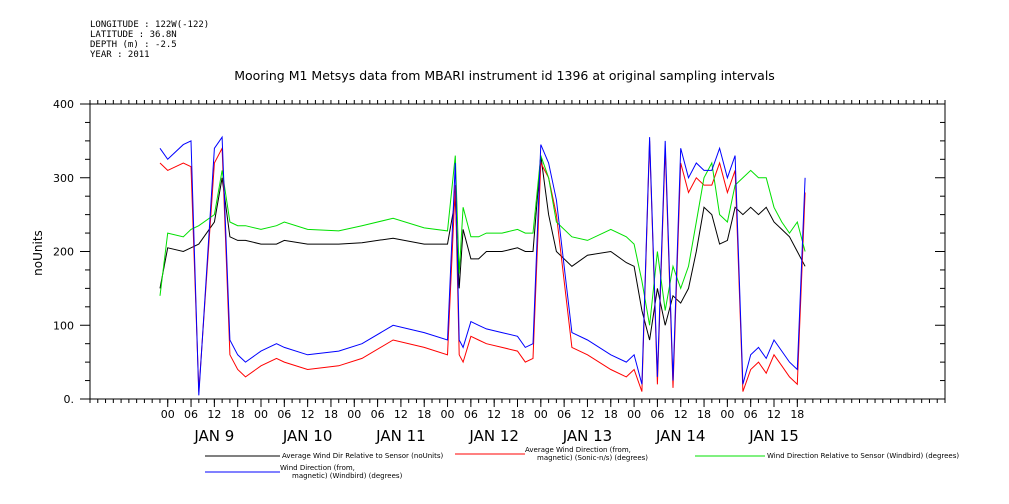  I want to click on y-tick-label: 300, so click(63, 178).